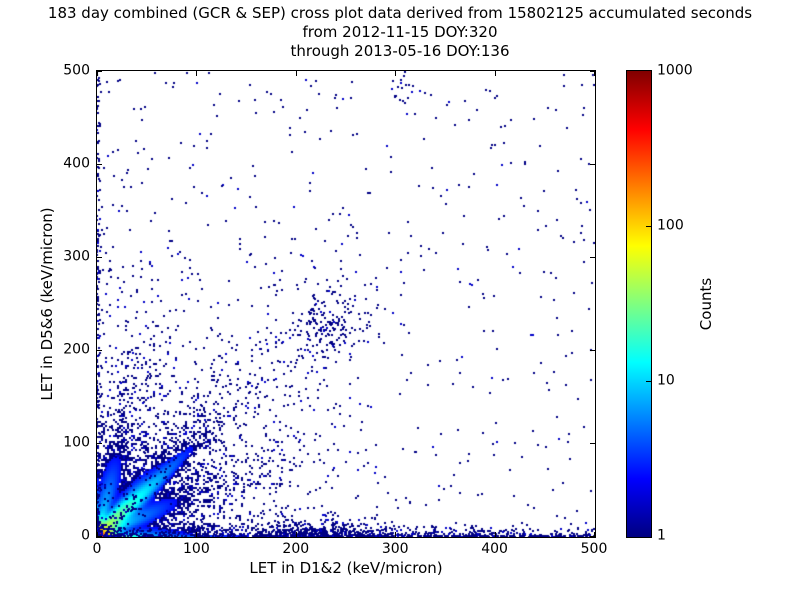  Describe the element at coordinates (76, 256) in the screenshot. I see `y-tick-label: 300` at that location.